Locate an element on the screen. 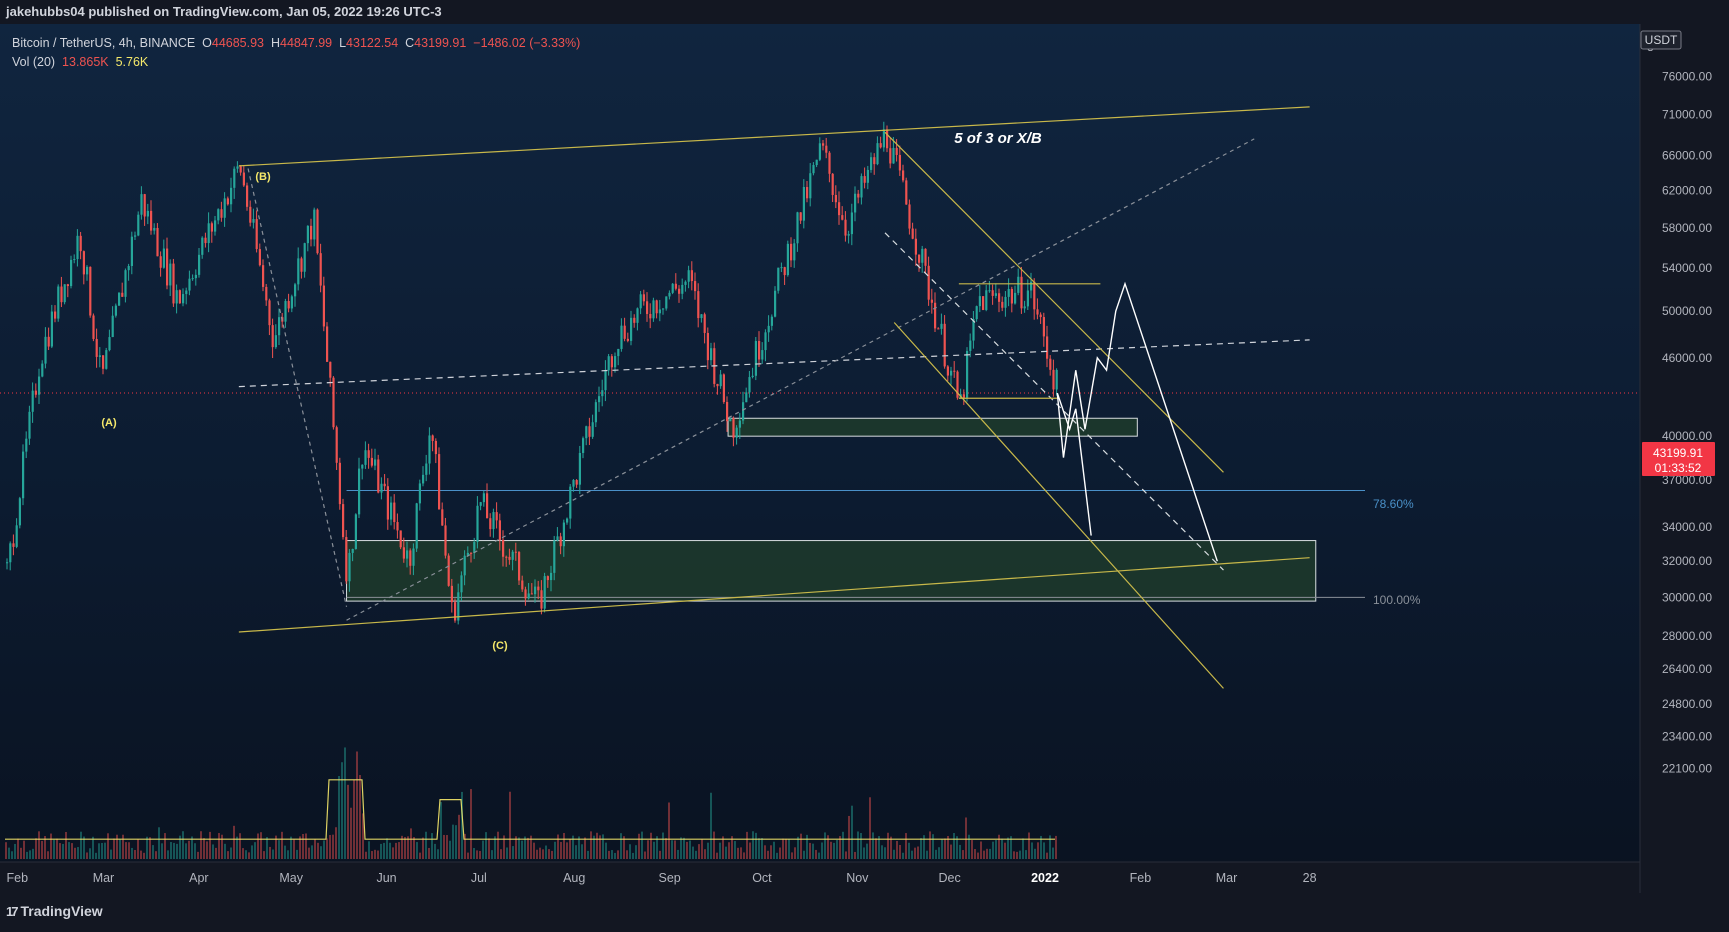 The height and width of the screenshot is (932, 1729). midline-dashed is located at coordinates (774, 363).